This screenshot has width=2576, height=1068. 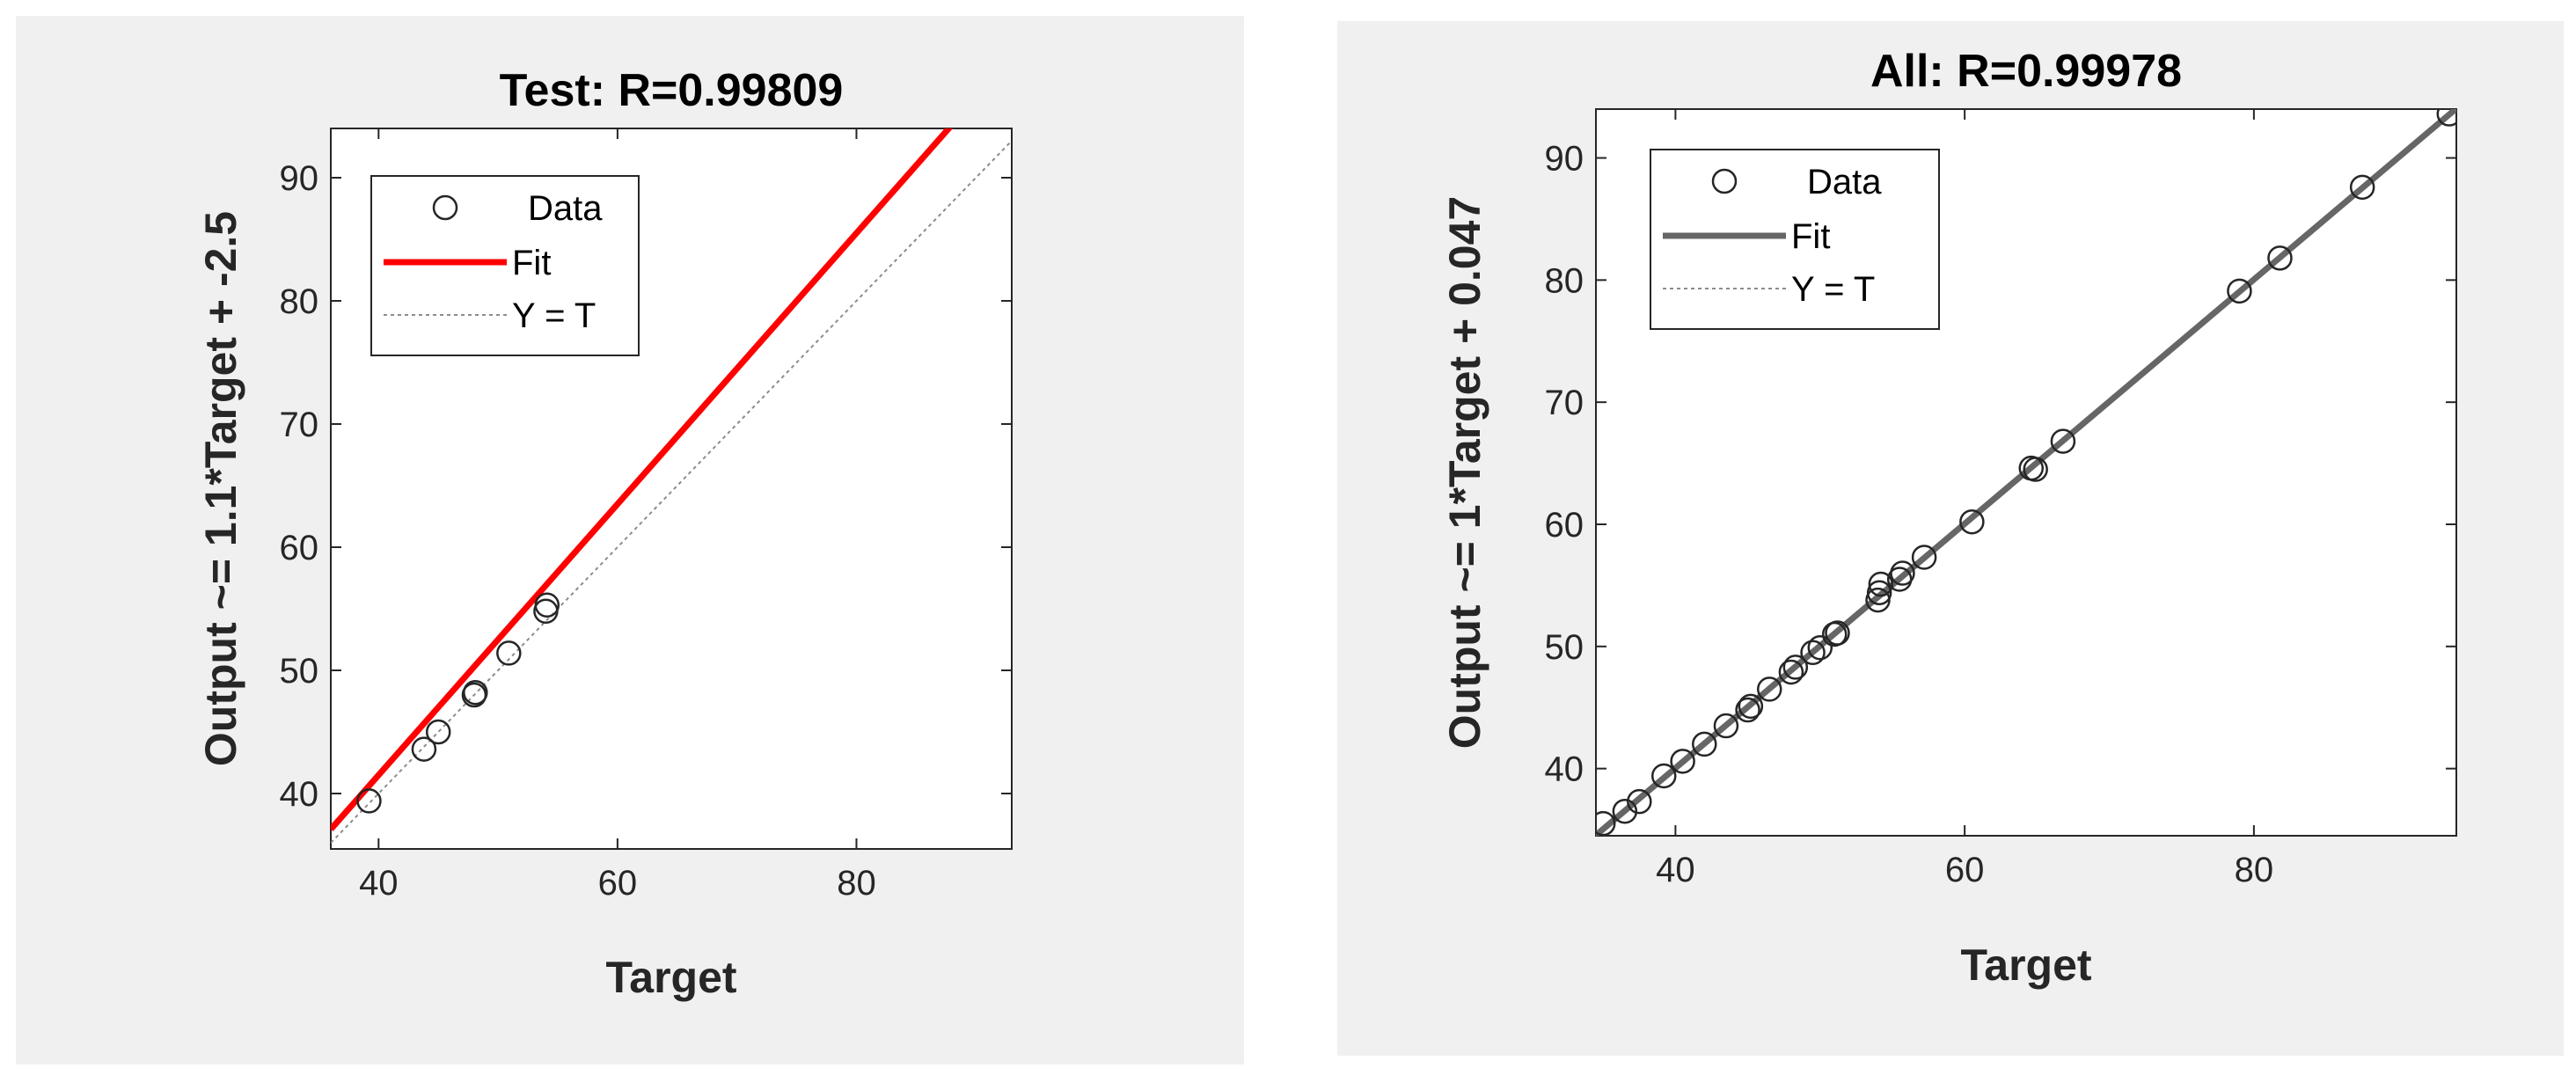 I want to click on y-axis-label: Output ~= 1*Target + 0.047, so click(x=1464, y=472).